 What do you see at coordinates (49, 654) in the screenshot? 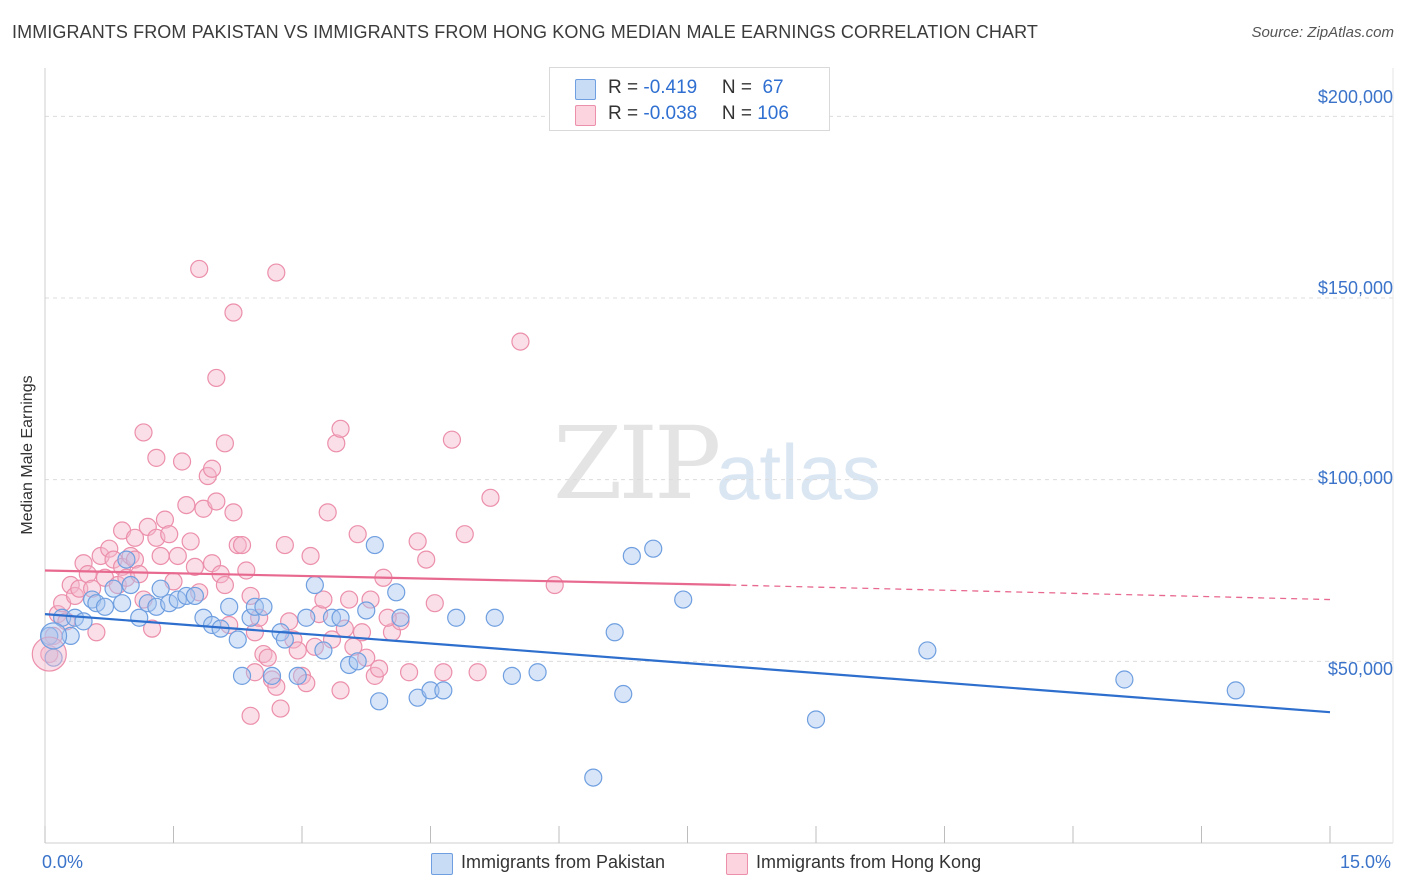
I see `hongkong-point-cluster` at bounding box center [49, 654].